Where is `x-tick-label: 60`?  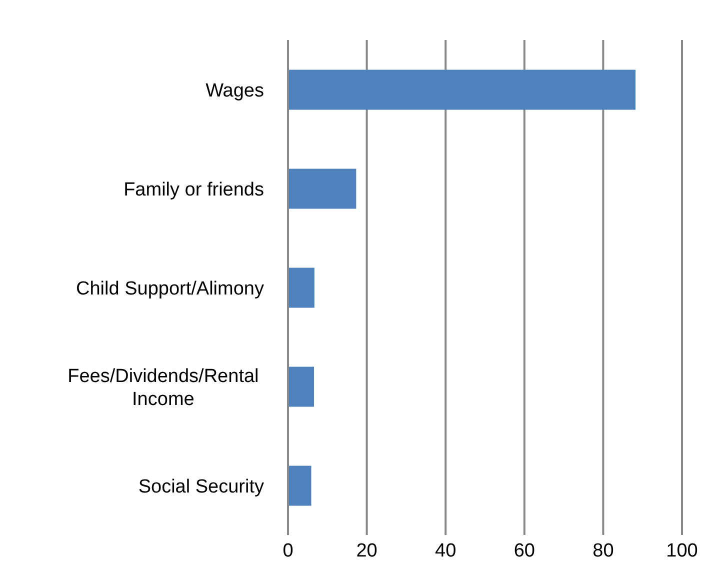
x-tick-label: 60 is located at coordinates (524, 551).